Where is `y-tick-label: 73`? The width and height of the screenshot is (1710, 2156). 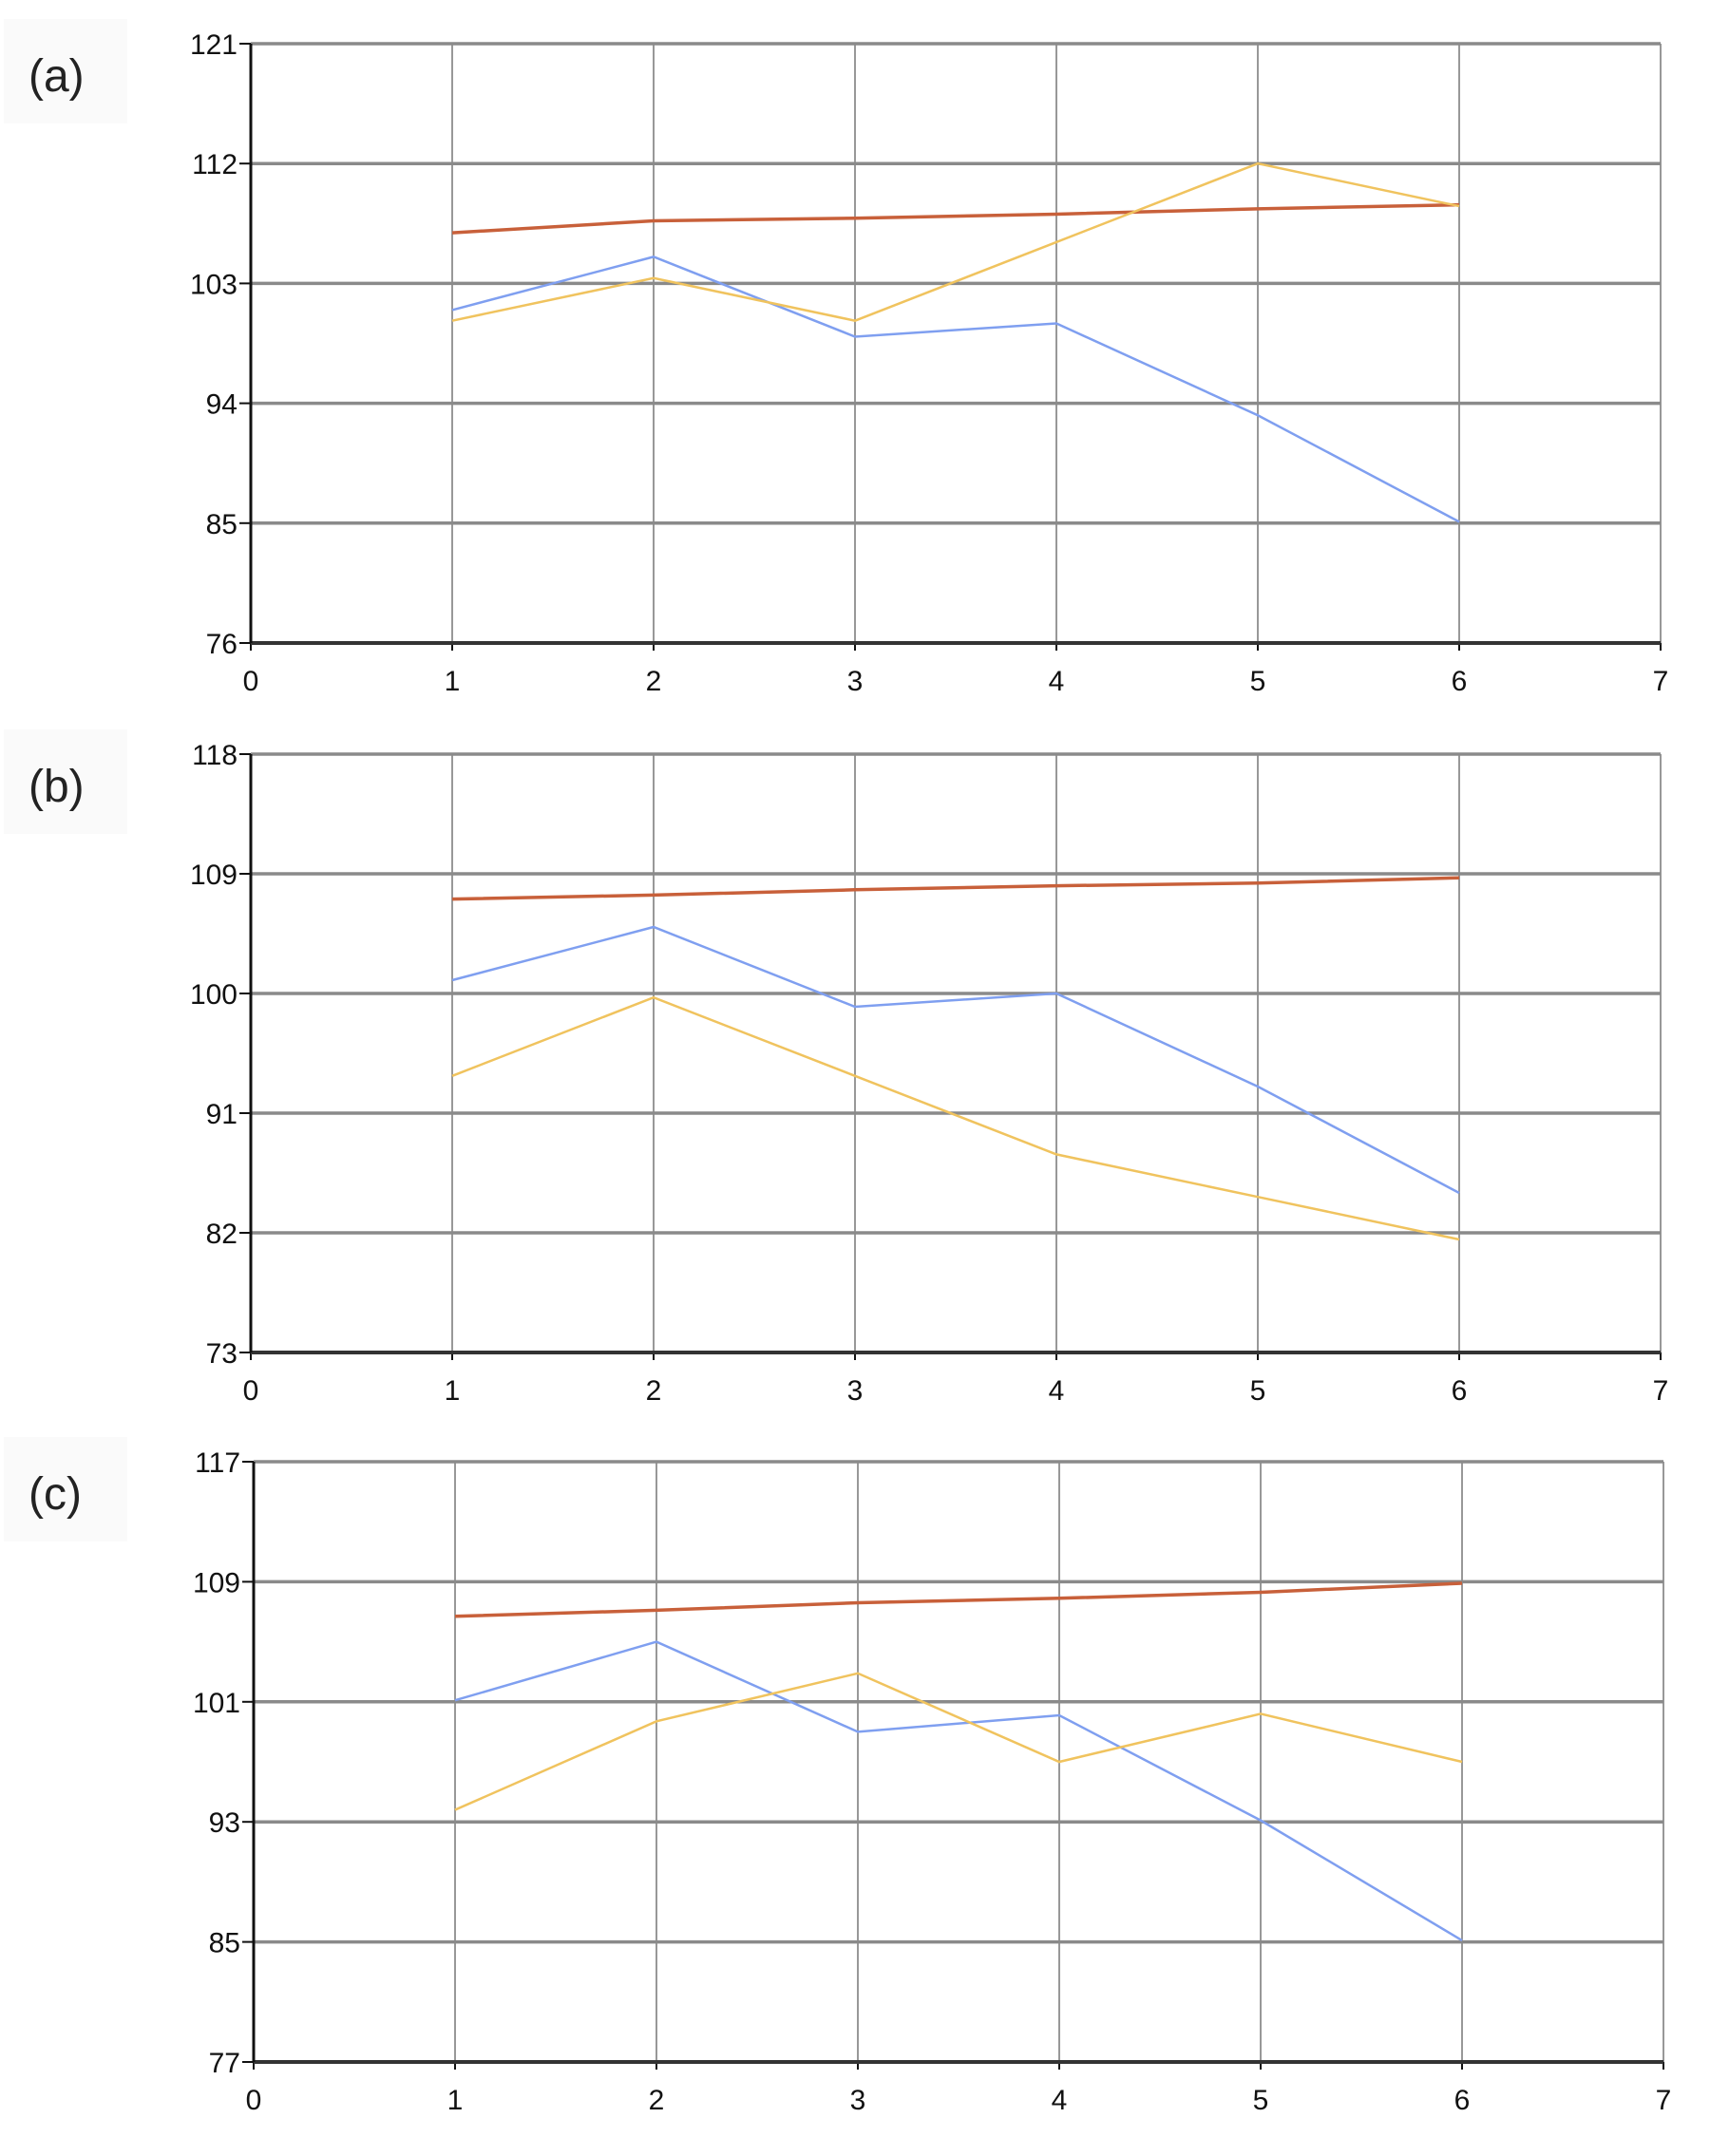
y-tick-label: 73 is located at coordinates (222, 1354).